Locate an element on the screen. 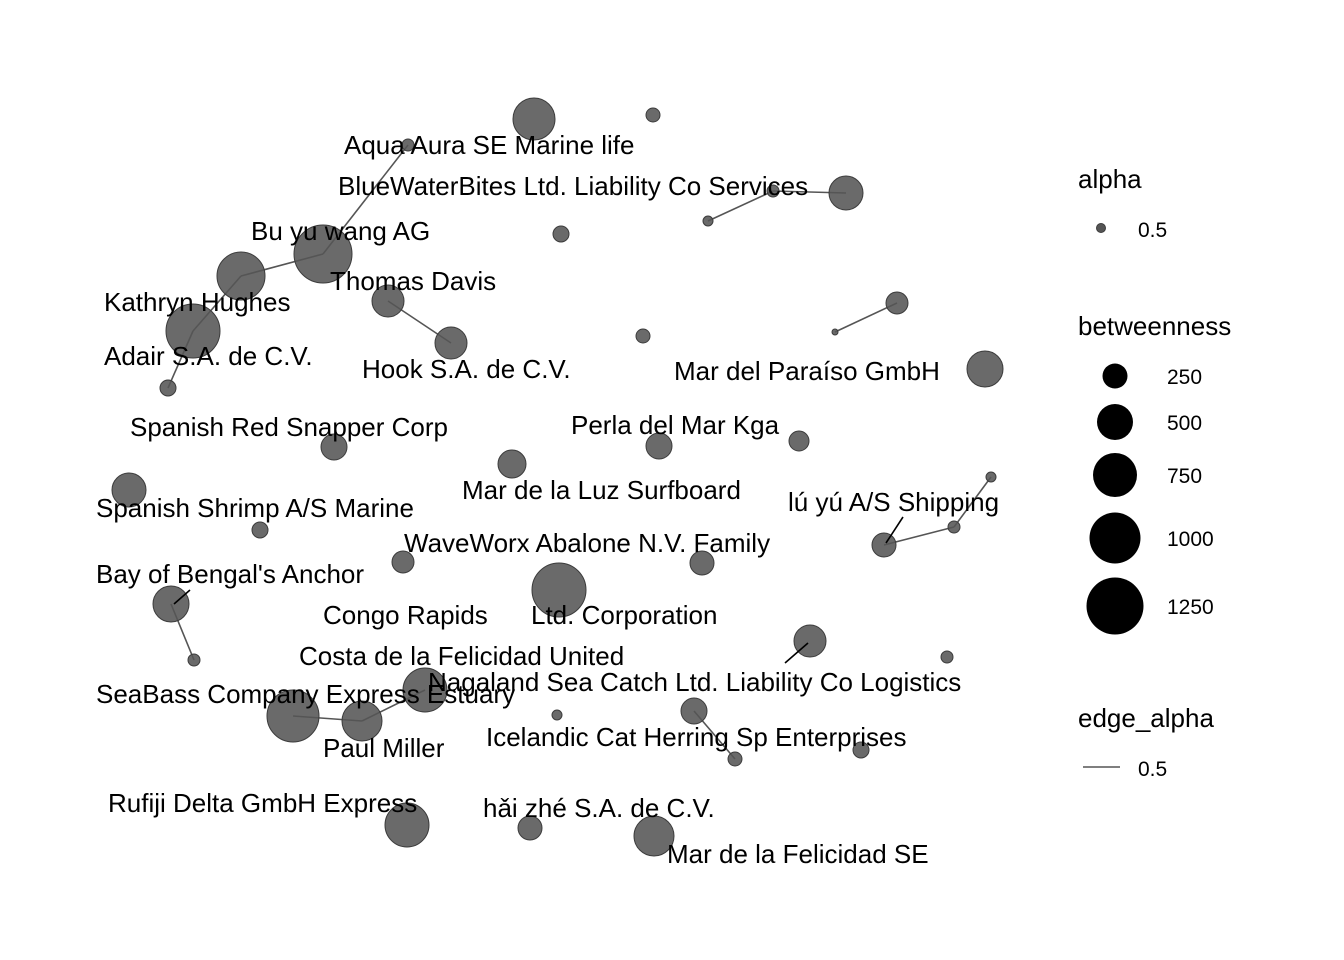  legend-alpha: alpha 0.5 is located at coordinates (1122, 203).